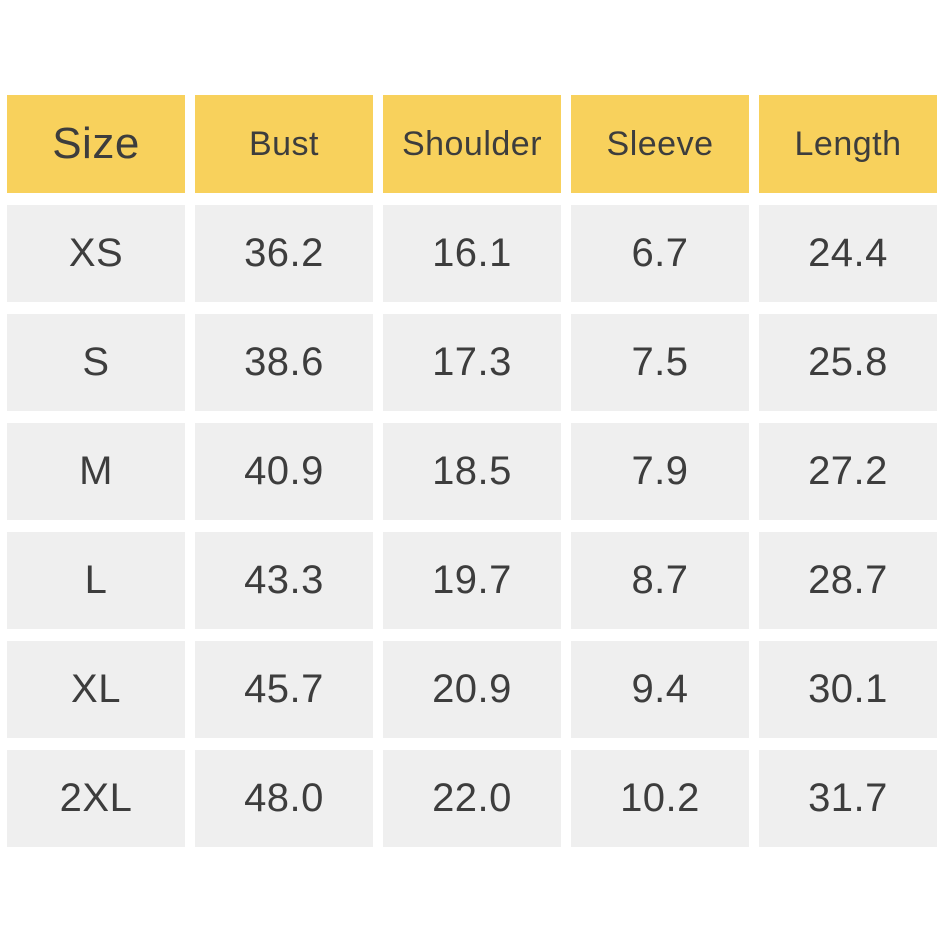 This screenshot has width=946, height=946. Describe the element at coordinates (660, 689) in the screenshot. I see `cell-xl-sleeve: 9.4` at that location.